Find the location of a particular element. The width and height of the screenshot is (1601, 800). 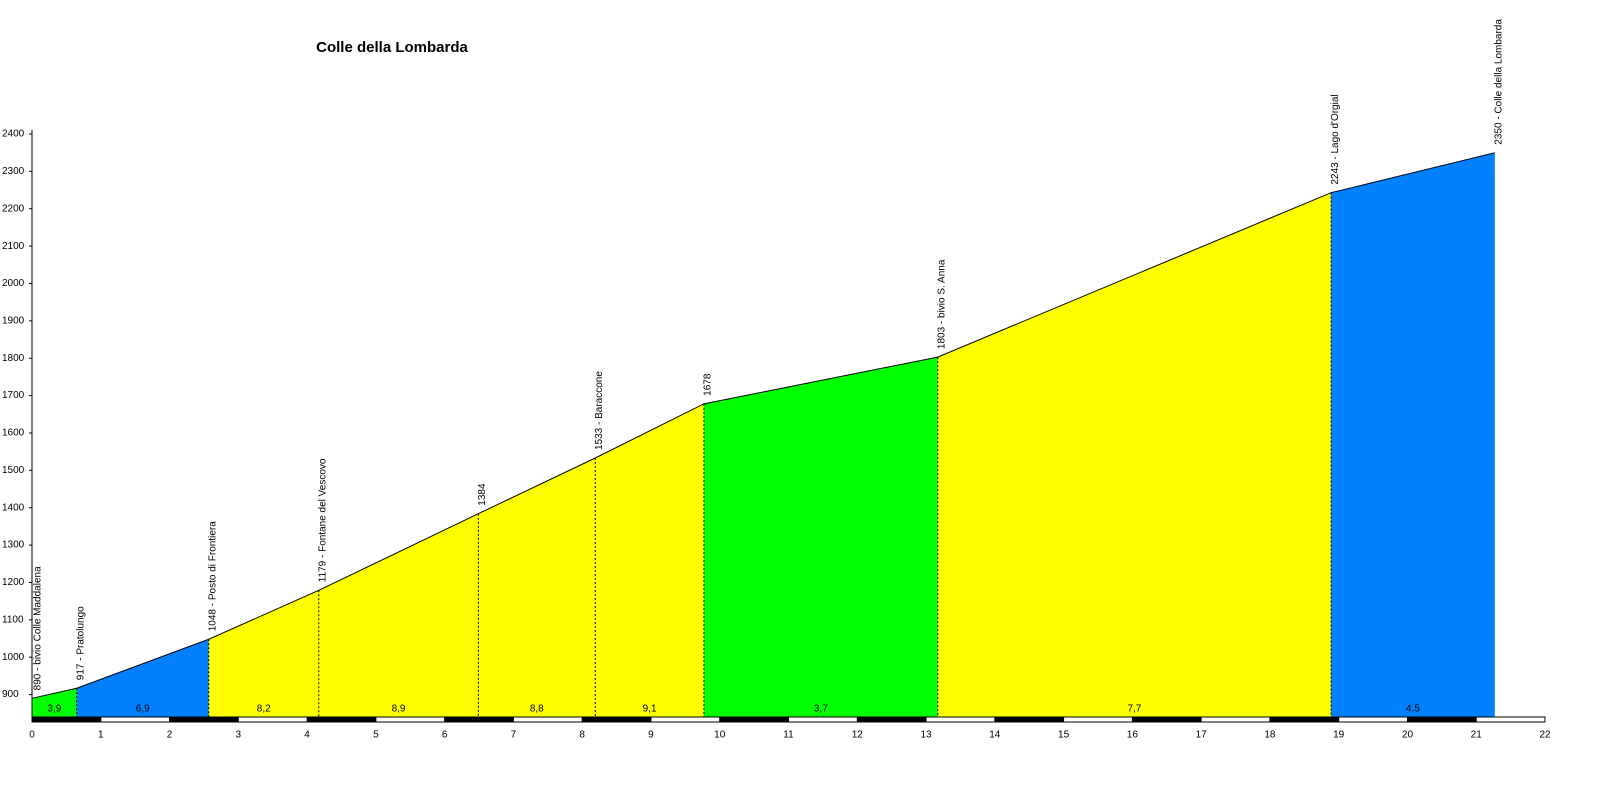

x-tick-label: 8 is located at coordinates (582, 735).